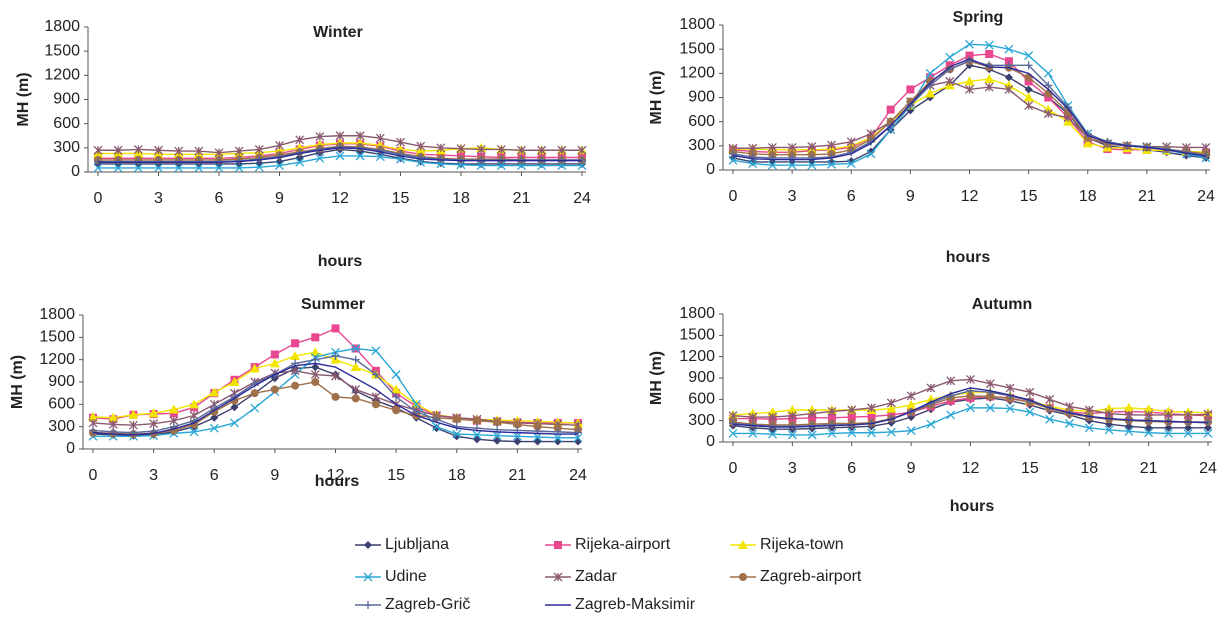  What do you see at coordinates (62, 50) in the screenshot?
I see `y-tick-label: 1500` at bounding box center [62, 50].